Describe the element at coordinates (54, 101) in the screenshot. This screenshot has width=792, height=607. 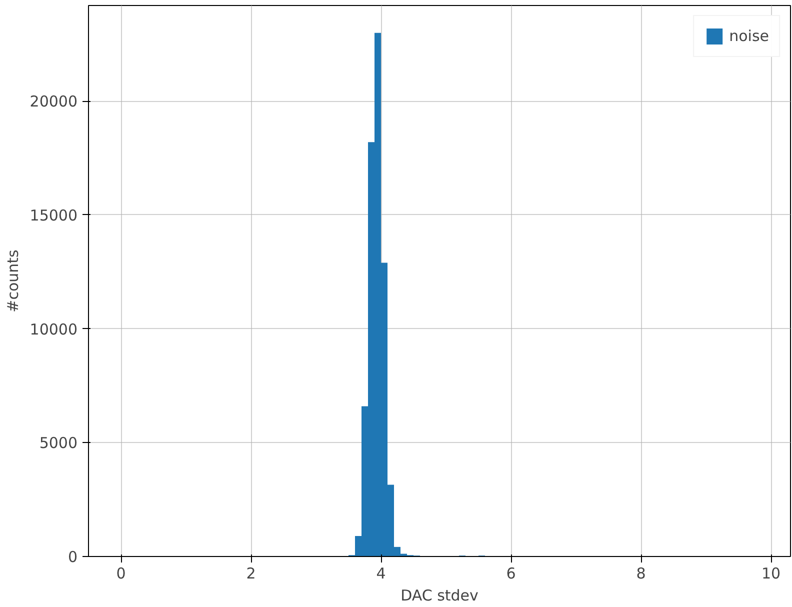
I see `y-tick-label: 20000` at that location.